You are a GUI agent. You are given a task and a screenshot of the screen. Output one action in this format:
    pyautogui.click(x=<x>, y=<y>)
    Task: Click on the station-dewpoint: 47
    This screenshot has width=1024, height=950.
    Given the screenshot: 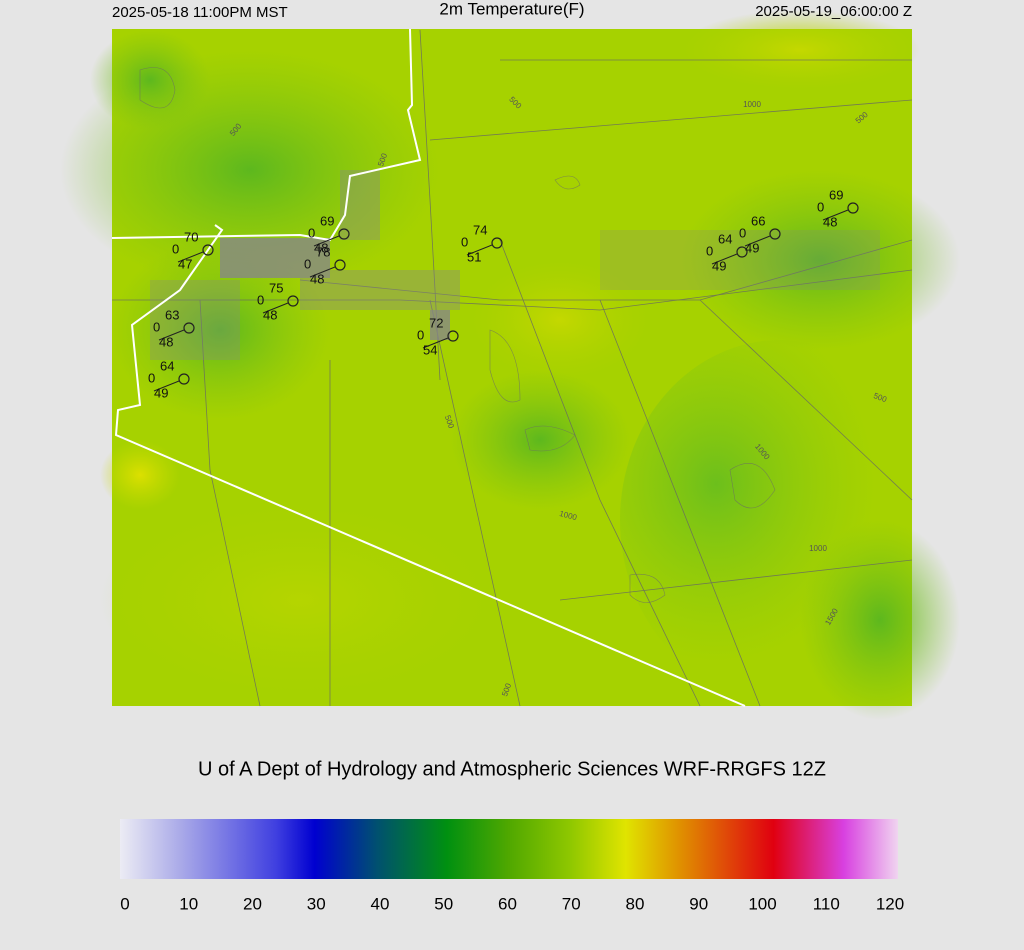 What is the action you would take?
    pyautogui.click(x=185, y=263)
    